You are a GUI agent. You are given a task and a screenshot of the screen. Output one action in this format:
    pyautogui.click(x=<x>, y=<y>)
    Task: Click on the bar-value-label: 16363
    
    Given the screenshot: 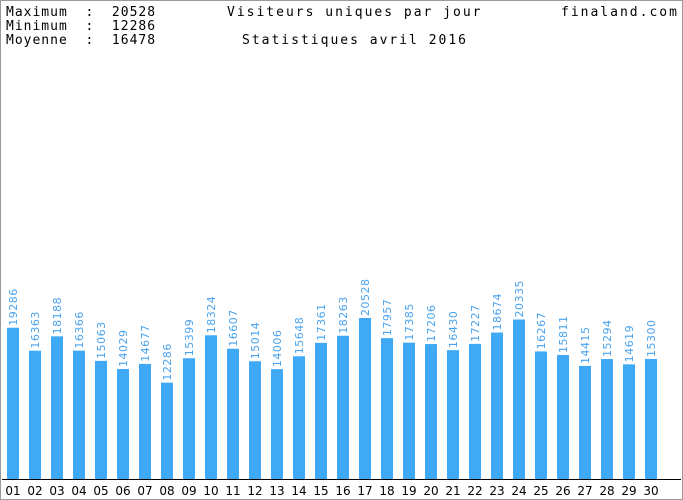 What is the action you would take?
    pyautogui.click(x=35, y=330)
    